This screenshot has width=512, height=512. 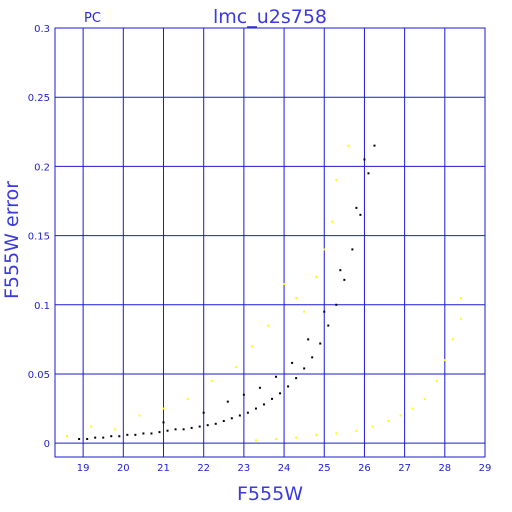 I want to click on x-tick-label: 20, so click(x=123, y=468).